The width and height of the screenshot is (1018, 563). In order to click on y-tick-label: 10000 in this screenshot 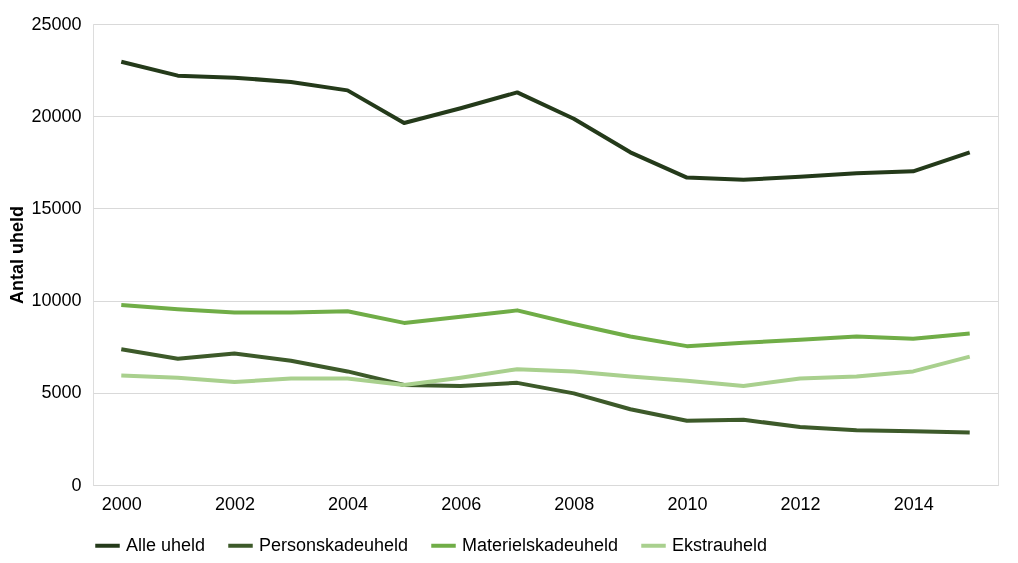, I will do `click(56, 300)`.